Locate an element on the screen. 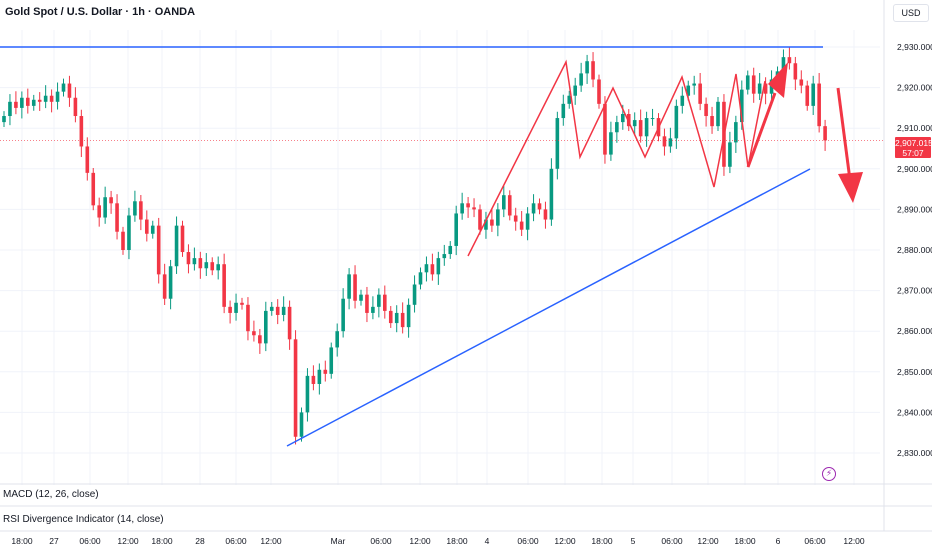 The height and width of the screenshot is (555, 932). y-tick-label: 2,850.000 is located at coordinates (914, 372).